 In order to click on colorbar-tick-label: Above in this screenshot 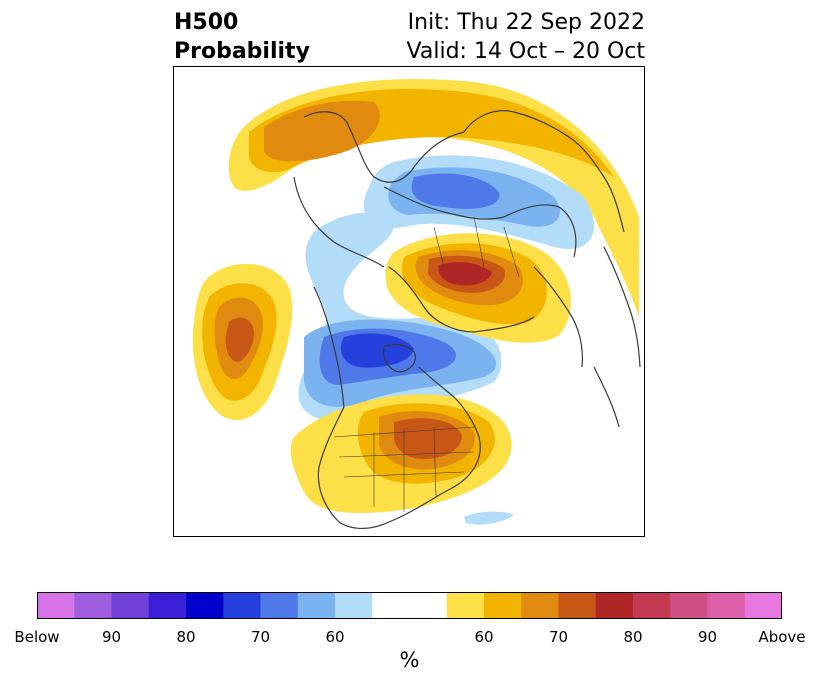, I will do `click(782, 637)`.